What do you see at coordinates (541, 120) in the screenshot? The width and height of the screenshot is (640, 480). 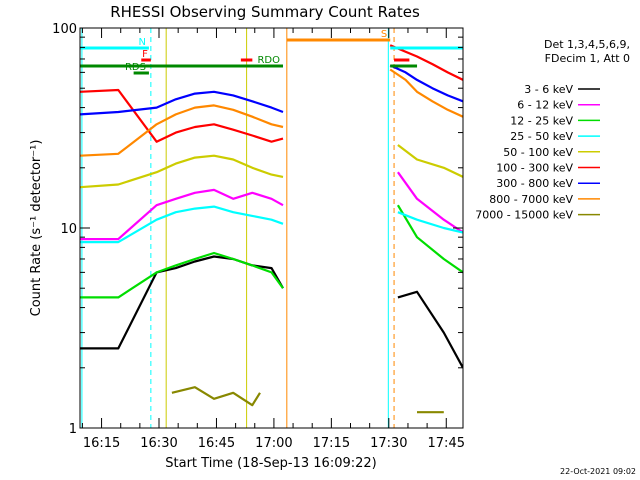 I see `legend-entry-12-25-kev: 12 - 25 keV` at bounding box center [541, 120].